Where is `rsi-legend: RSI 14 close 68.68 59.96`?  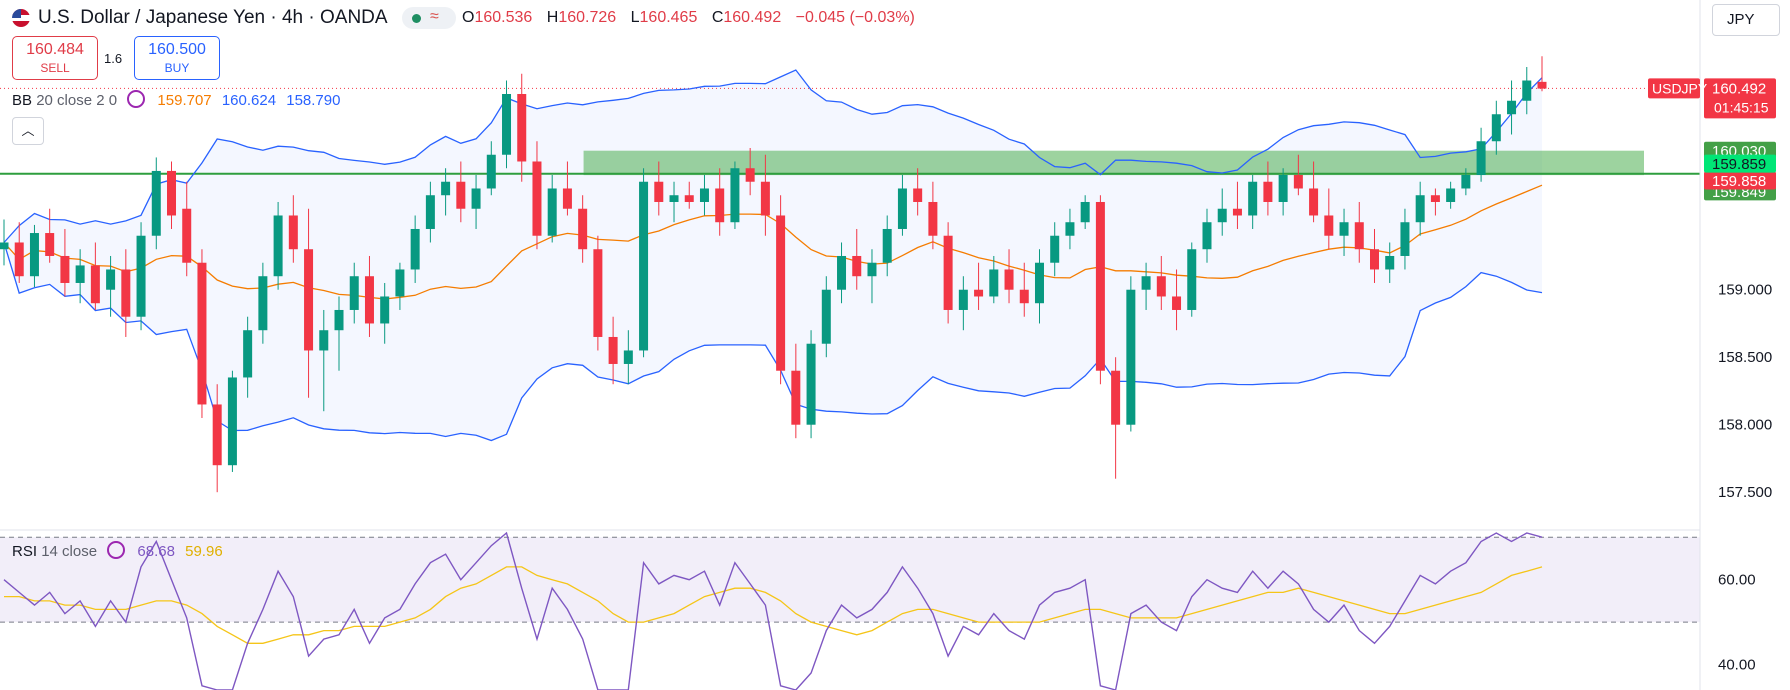 rsi-legend: RSI 14 close 68.68 59.96 is located at coordinates (117, 550).